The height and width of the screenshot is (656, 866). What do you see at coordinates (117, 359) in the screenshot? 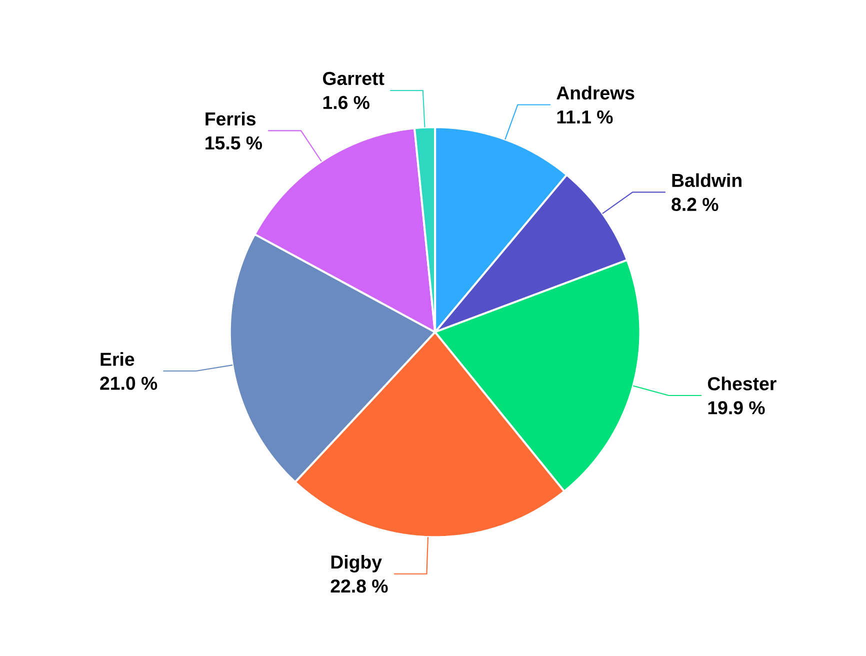
I see `slice-label: Erie` at bounding box center [117, 359].